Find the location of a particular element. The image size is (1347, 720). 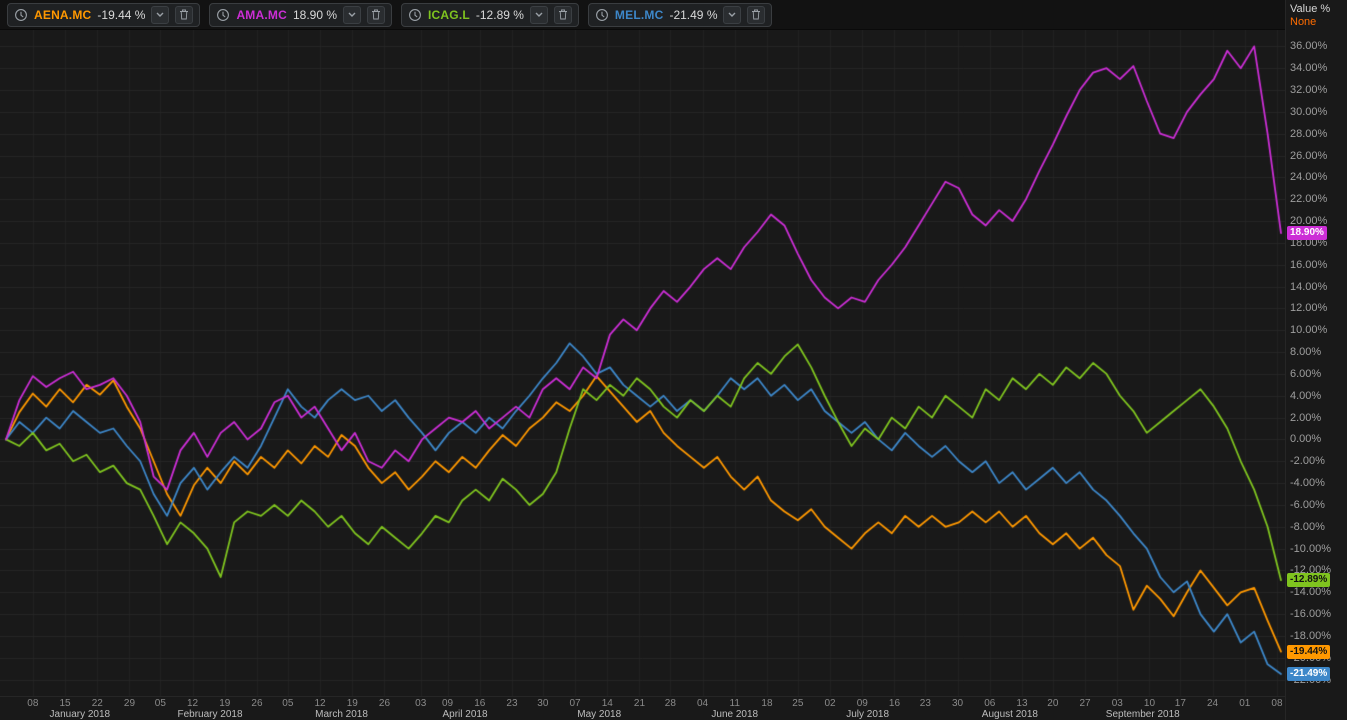

y-axis-tick-label: 34.00% is located at coordinates (1309, 68).